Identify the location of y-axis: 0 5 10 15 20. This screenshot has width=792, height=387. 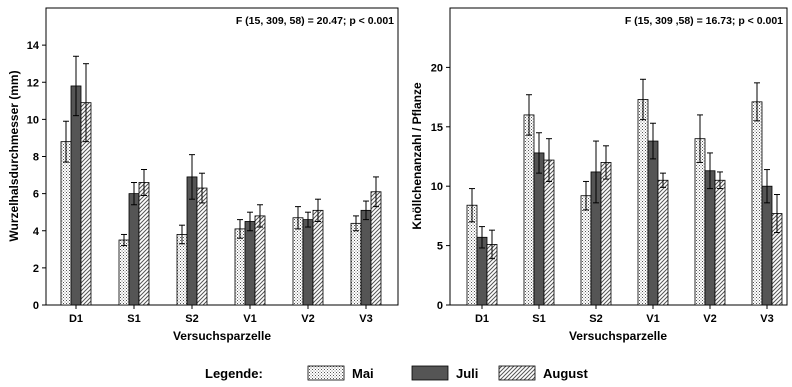
(440, 187).